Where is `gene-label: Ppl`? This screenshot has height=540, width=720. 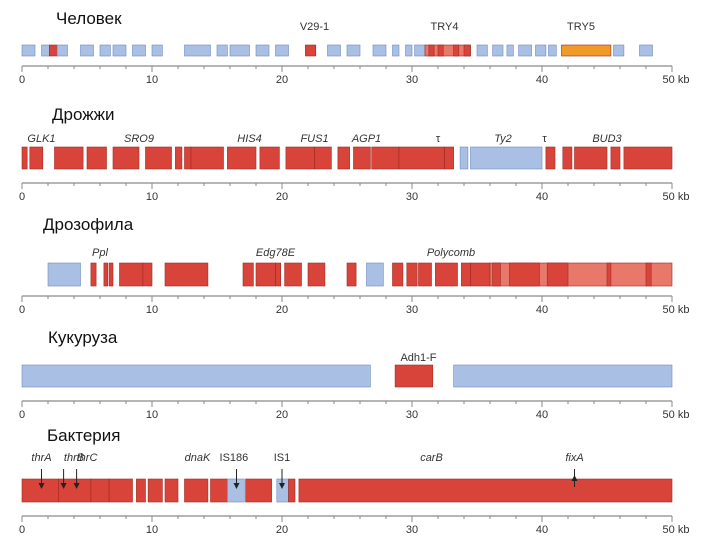 gene-label: Ppl is located at coordinates (100, 253).